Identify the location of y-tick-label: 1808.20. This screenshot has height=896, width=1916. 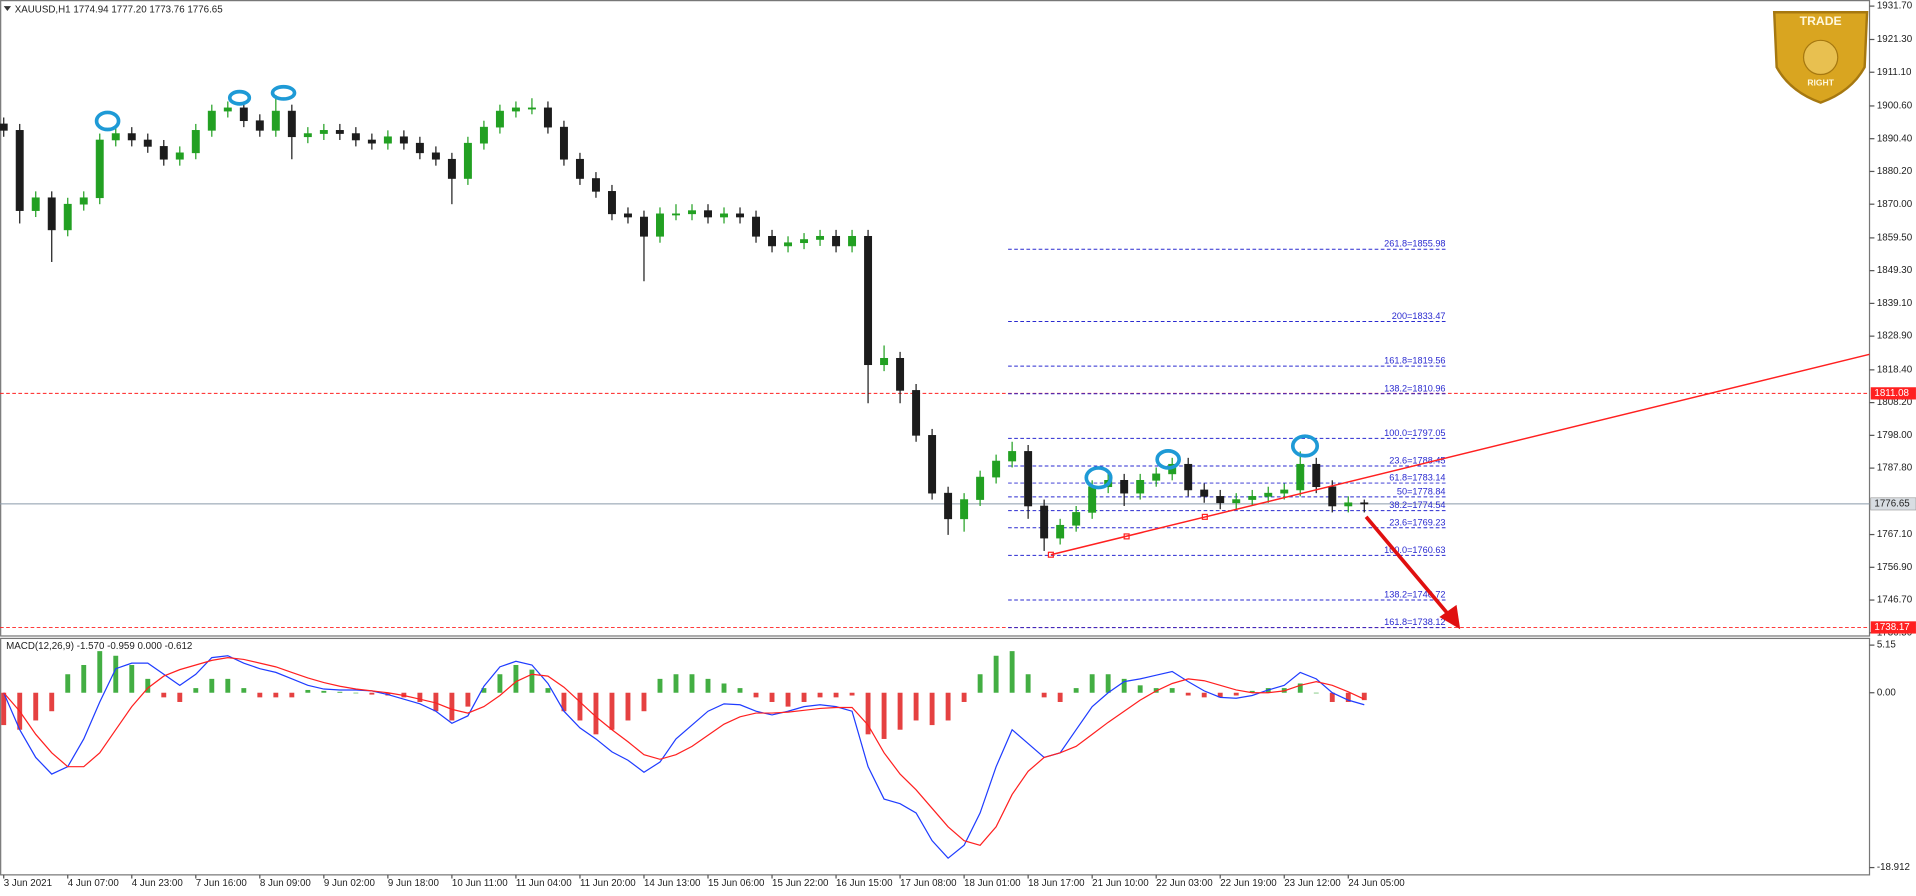
(1895, 402).